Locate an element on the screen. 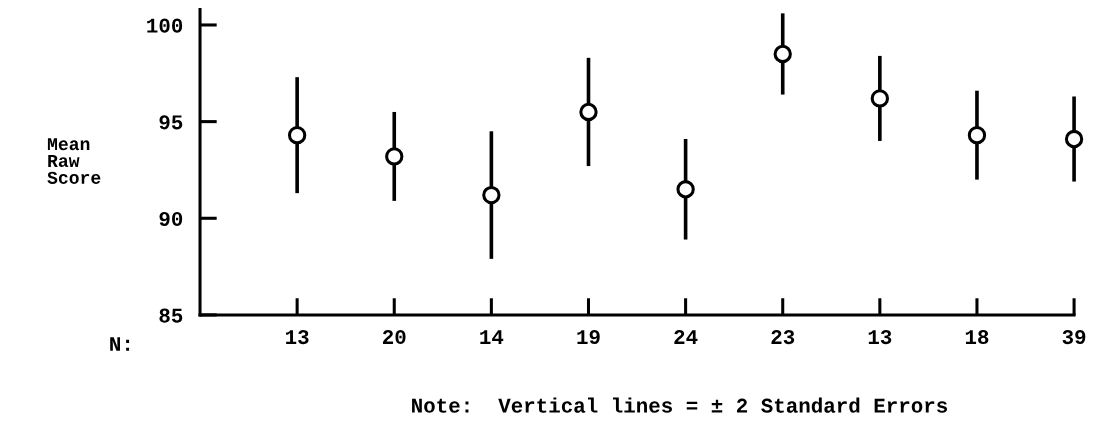 This screenshot has width=1096, height=432. x-axis-title: N: is located at coordinates (120, 344).